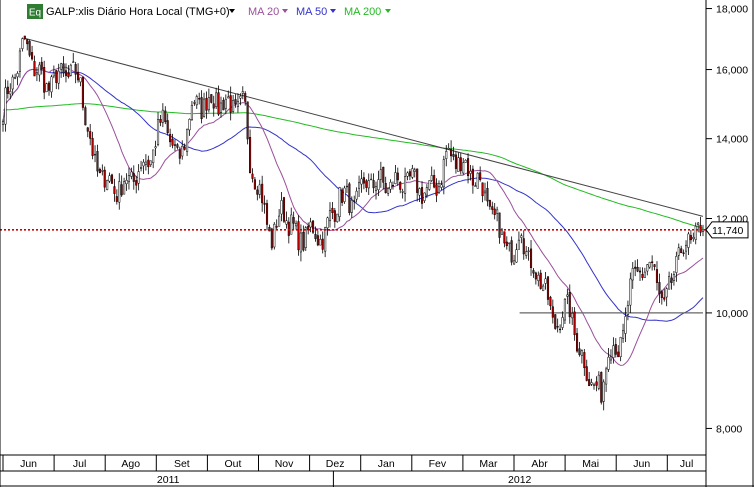 The image size is (754, 487). What do you see at coordinates (263, 12) in the screenshot?
I see `legend-ma20: MA 20` at bounding box center [263, 12].